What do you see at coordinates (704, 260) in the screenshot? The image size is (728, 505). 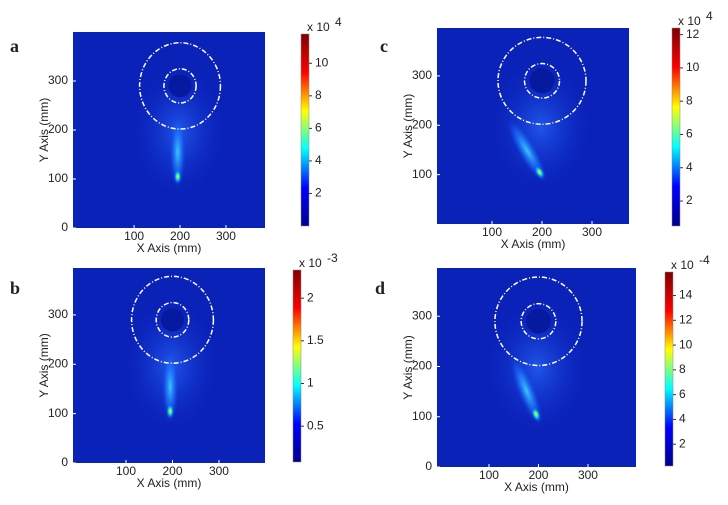 I see `colorbar-exponent: -4` at bounding box center [704, 260].